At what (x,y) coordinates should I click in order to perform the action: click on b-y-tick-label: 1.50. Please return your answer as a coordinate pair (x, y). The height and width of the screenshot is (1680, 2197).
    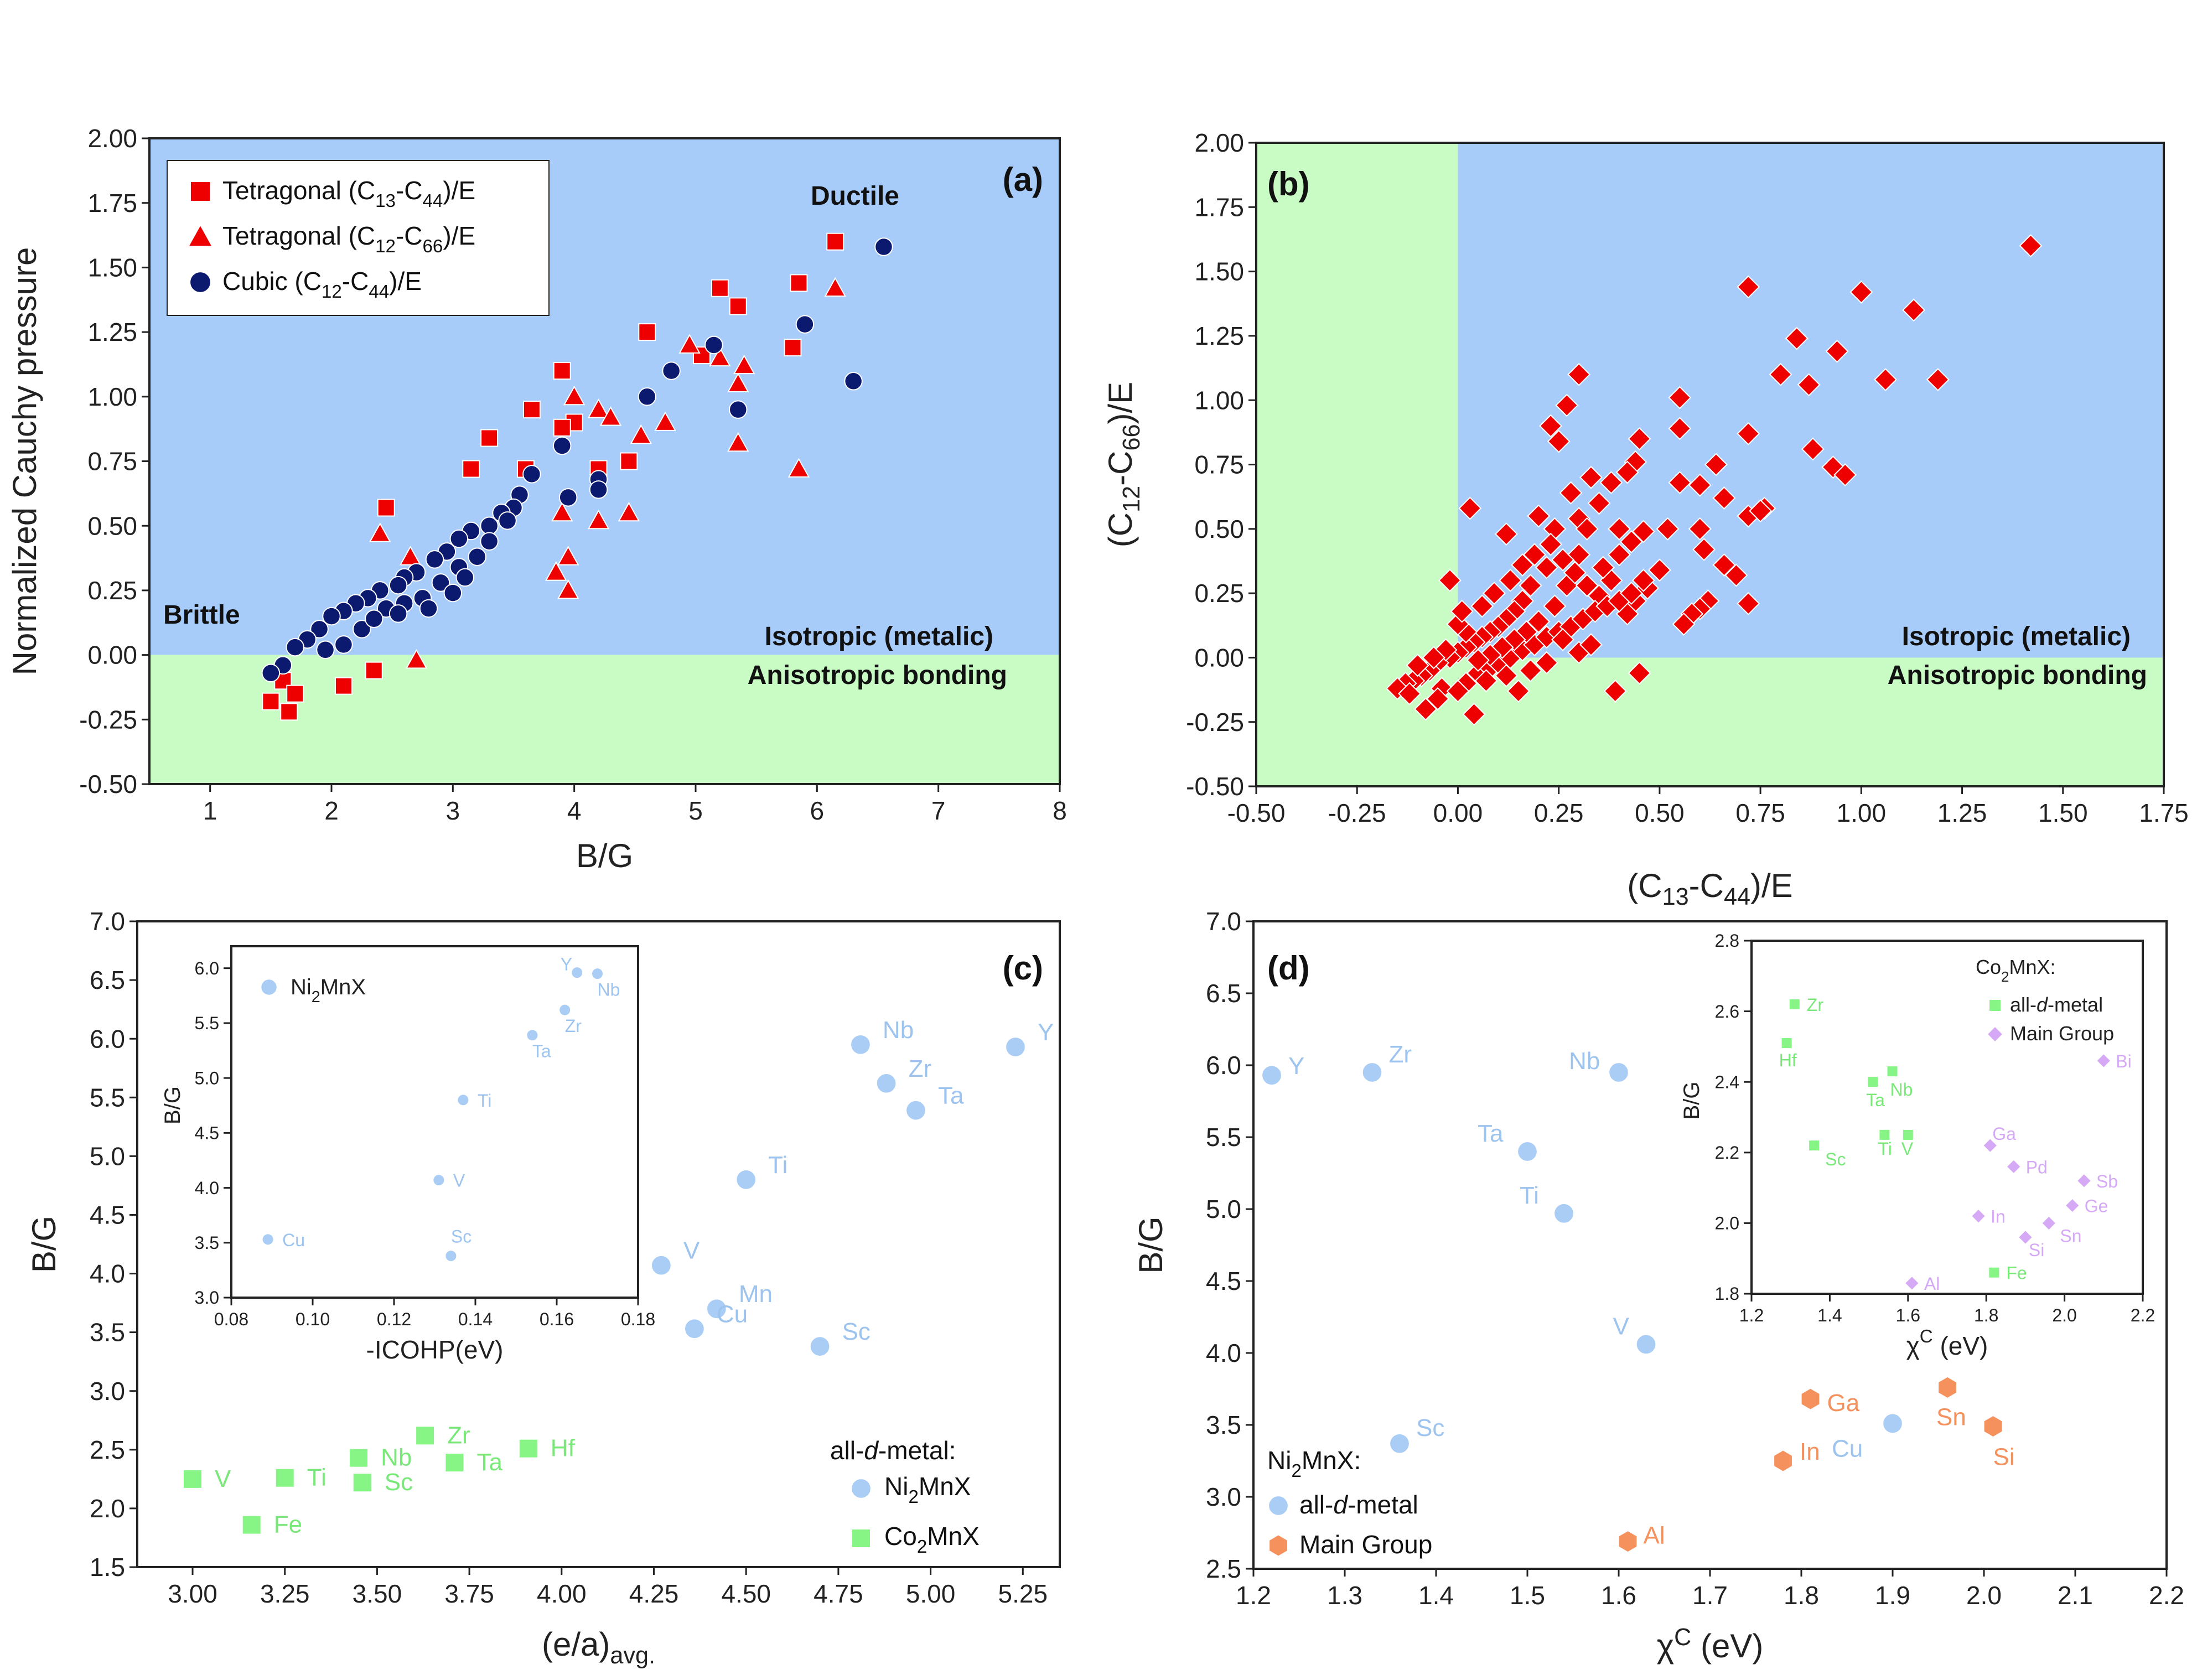
    Looking at the image, I should click on (1219, 271).